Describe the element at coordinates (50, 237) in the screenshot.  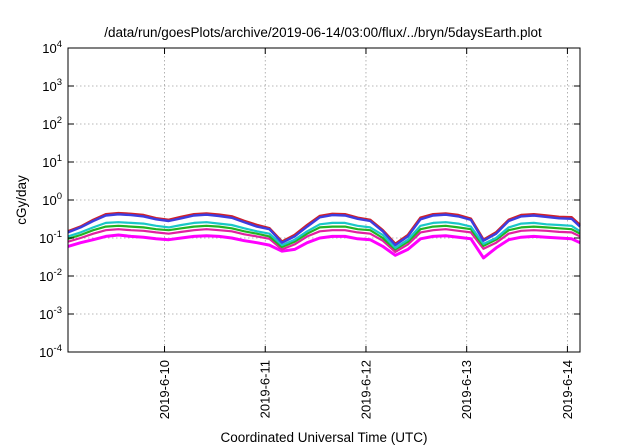
I see `y-tick-label: 10⁻¹` at that location.